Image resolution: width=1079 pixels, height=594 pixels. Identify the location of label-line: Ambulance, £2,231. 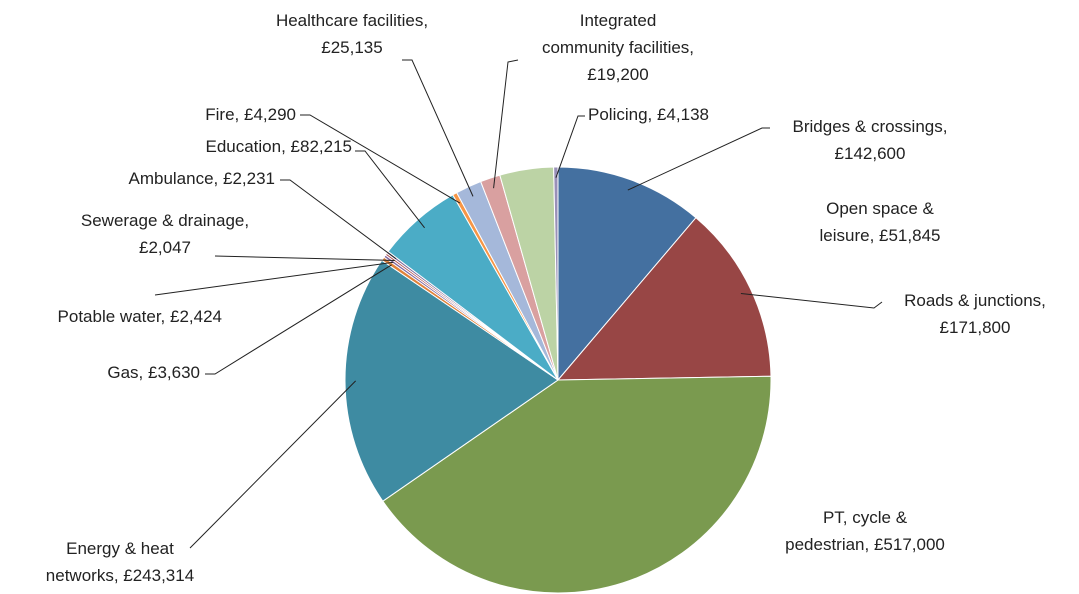
(202, 178).